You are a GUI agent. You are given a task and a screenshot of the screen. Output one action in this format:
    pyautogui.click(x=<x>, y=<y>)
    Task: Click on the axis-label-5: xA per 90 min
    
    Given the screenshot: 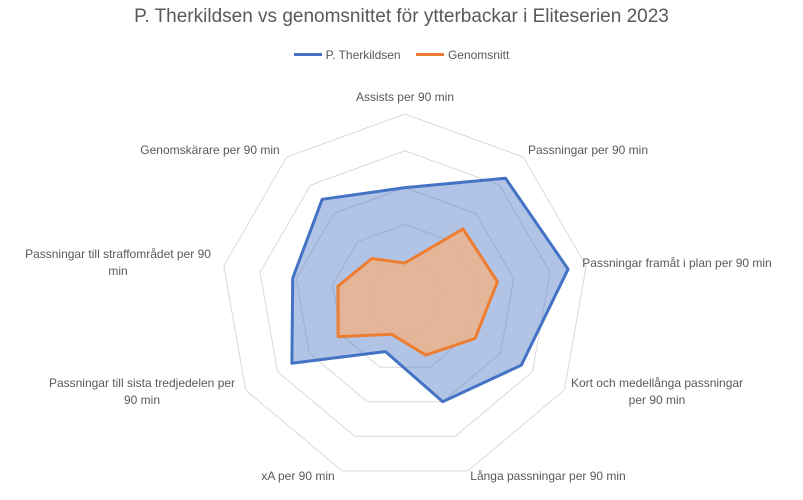 What is the action you would take?
    pyautogui.click(x=297, y=476)
    